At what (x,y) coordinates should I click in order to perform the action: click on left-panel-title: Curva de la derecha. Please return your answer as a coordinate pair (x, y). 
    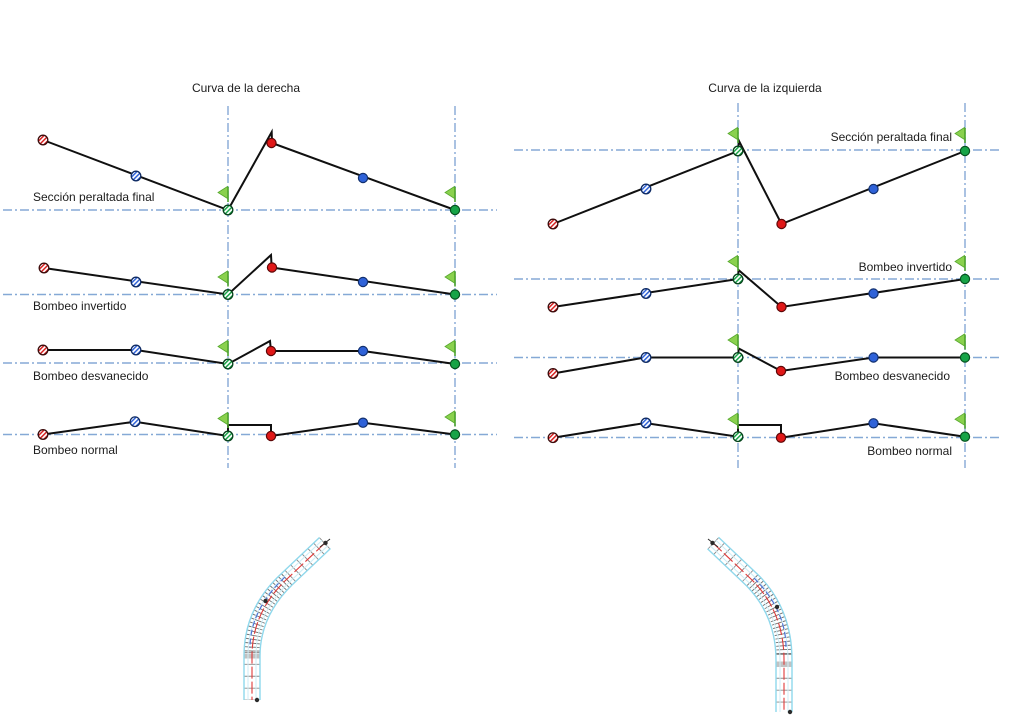
    Looking at the image, I should click on (246, 88).